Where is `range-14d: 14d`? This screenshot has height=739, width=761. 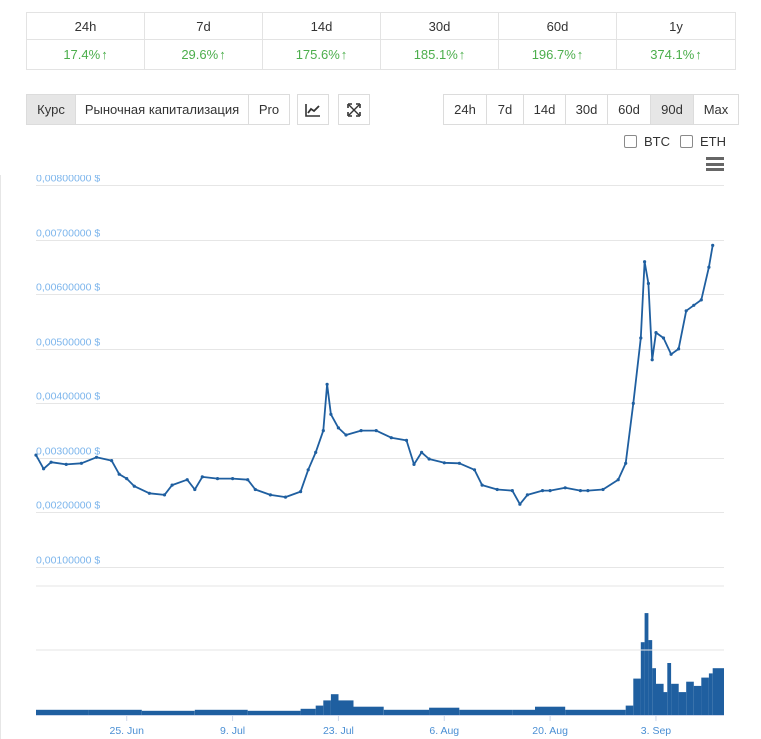 range-14d: 14d is located at coordinates (545, 109).